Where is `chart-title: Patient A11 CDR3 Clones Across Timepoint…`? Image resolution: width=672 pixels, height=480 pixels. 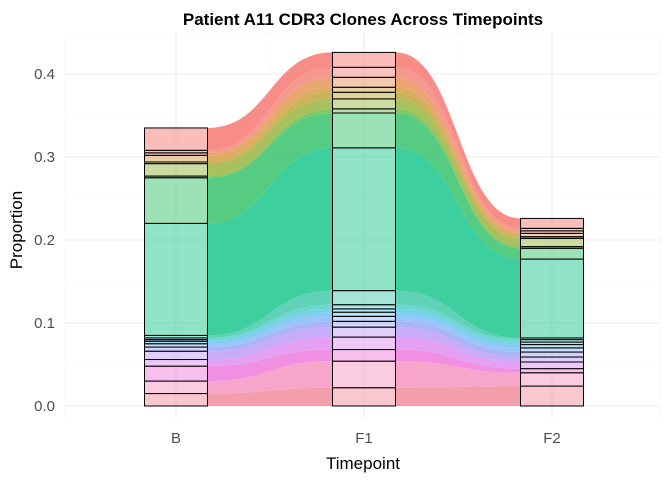 chart-title: Patient A11 CDR3 Clones Across Timepoint… is located at coordinates (363, 19).